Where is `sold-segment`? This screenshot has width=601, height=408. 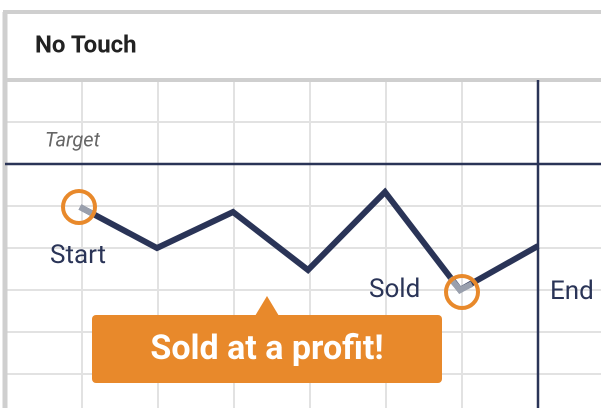 sold-segment is located at coordinates (460, 285).